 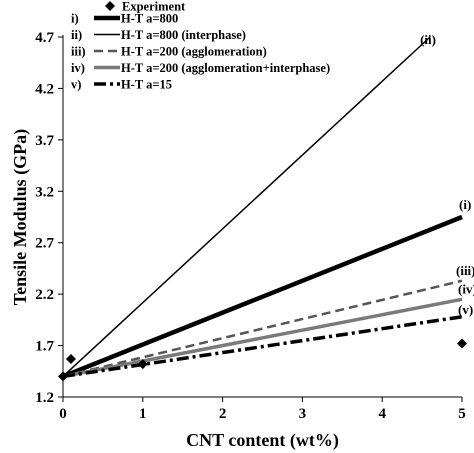 What do you see at coordinates (465, 309) in the screenshot?
I see `series-end-label-5: (v)` at bounding box center [465, 309].